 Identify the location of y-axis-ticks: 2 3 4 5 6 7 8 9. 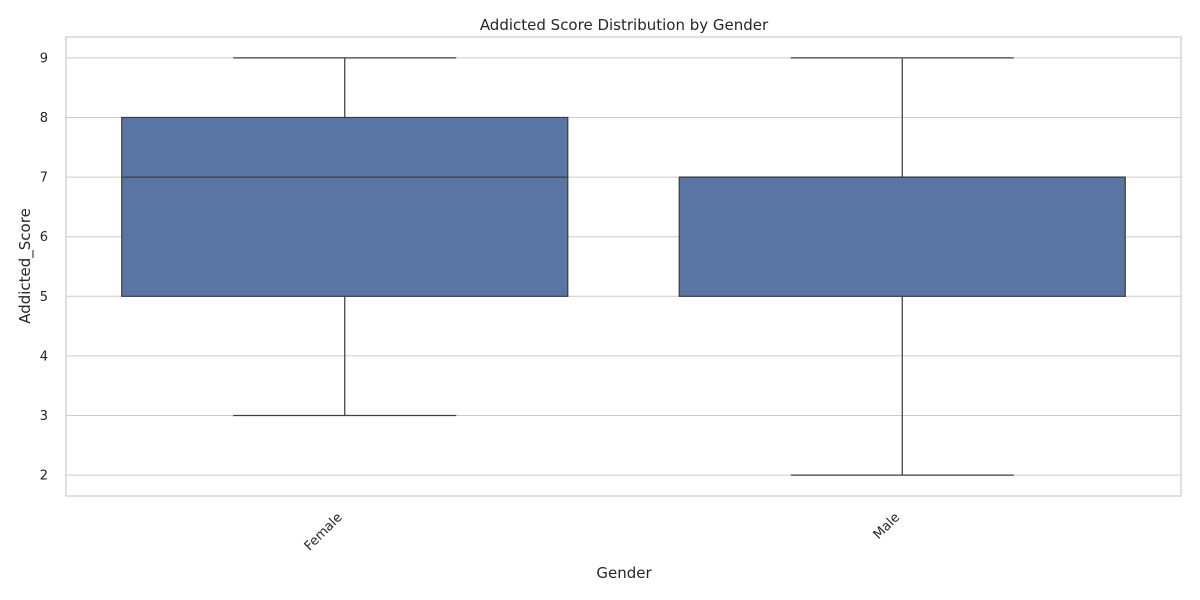
(44, 267).